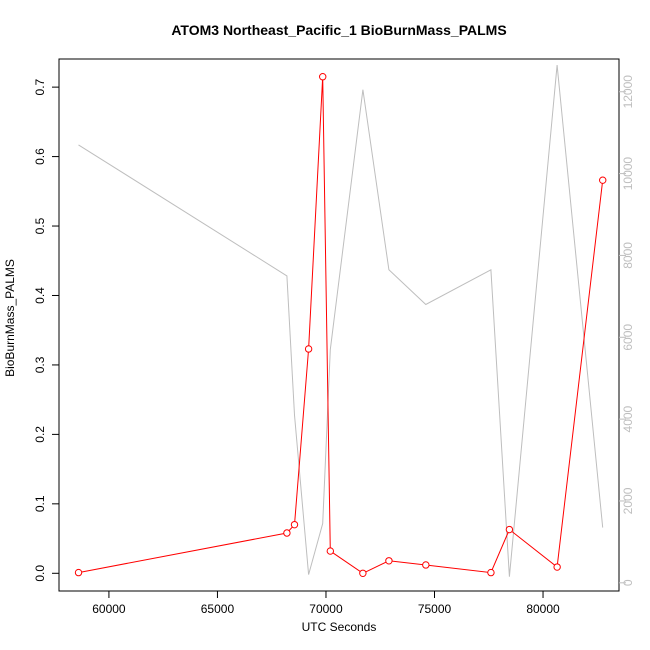 This screenshot has width=650, height=650. What do you see at coordinates (628, 500) in the screenshot?
I see `y2-tick-label: 2000` at bounding box center [628, 500].